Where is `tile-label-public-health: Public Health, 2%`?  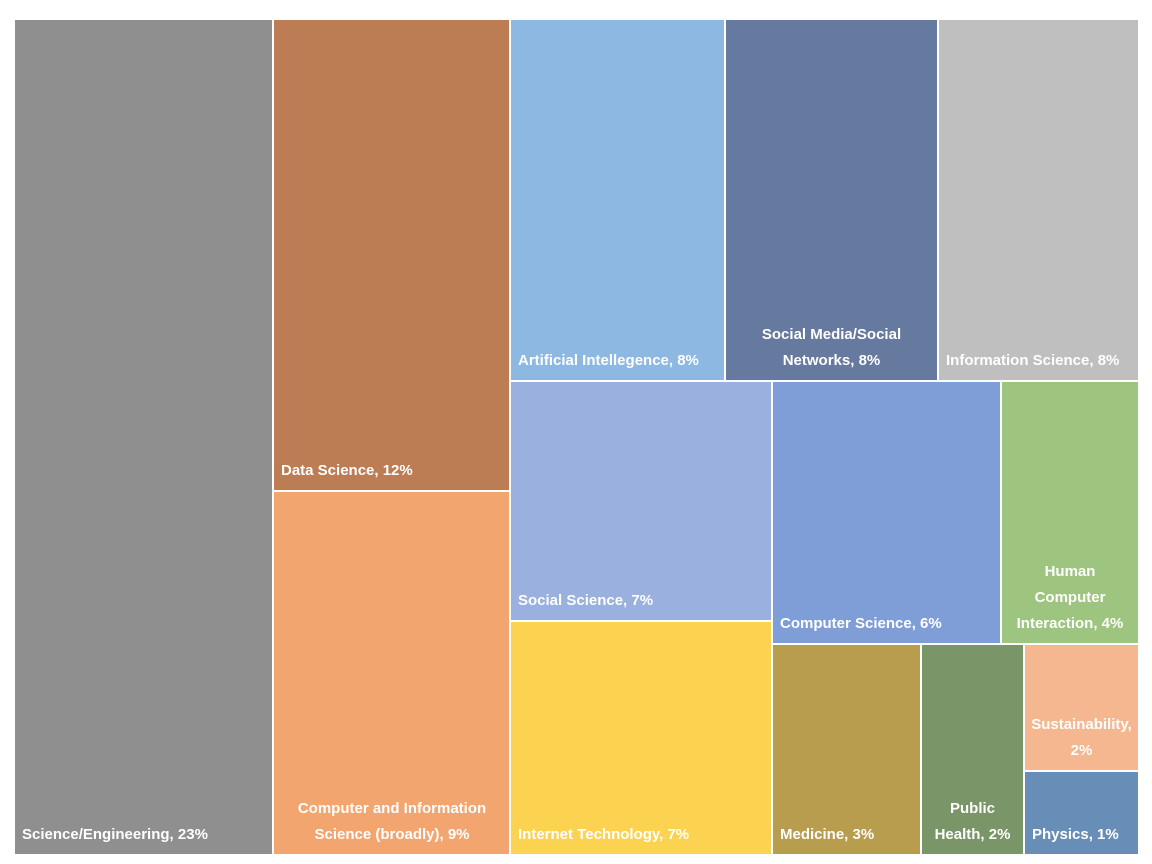
tile-label-public-health: Public Health, 2% is located at coordinates (972, 821).